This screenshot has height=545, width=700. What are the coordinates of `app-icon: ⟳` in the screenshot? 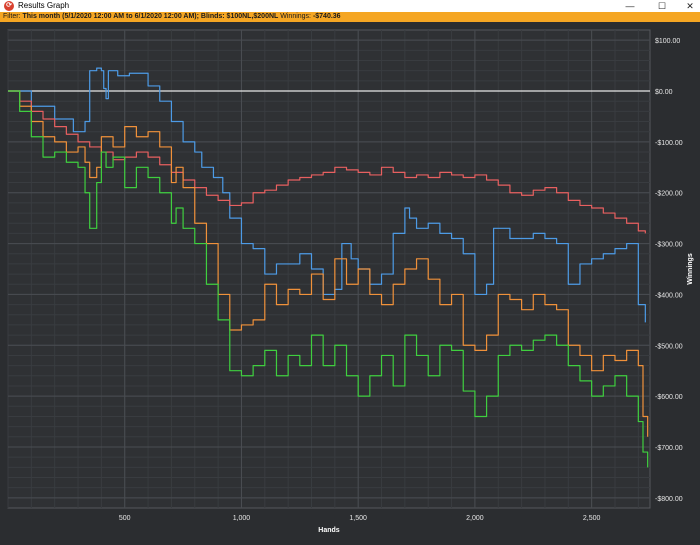 It's located at (9, 6).